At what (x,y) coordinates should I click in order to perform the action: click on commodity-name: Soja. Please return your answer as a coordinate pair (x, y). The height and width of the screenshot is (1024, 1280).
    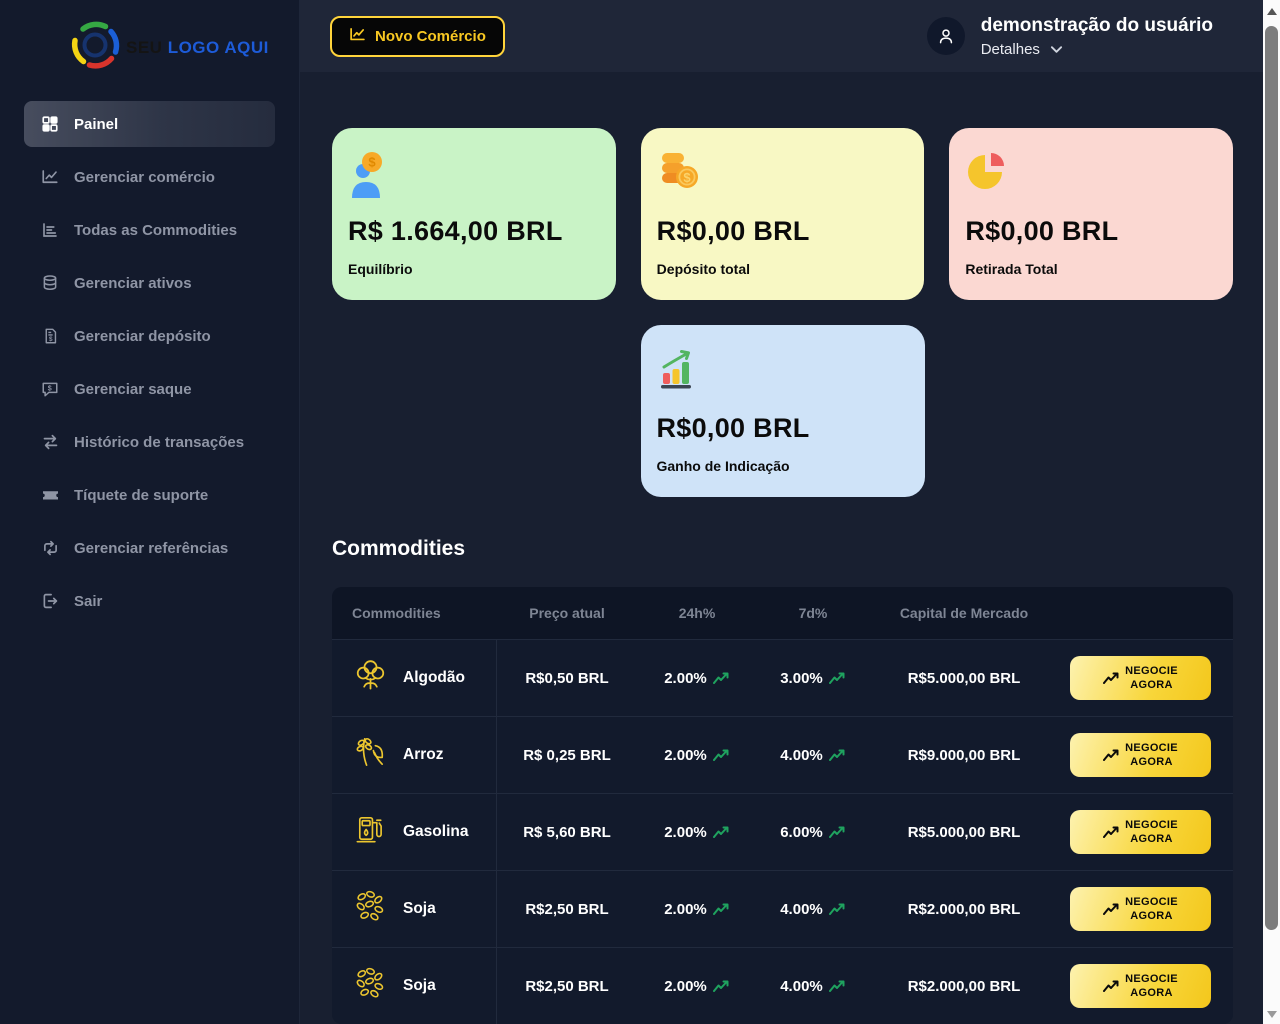
    Looking at the image, I should click on (419, 908).